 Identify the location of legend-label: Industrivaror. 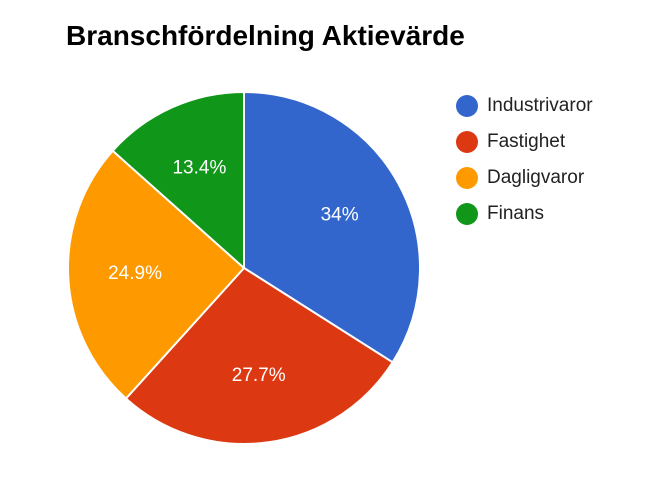
(540, 105).